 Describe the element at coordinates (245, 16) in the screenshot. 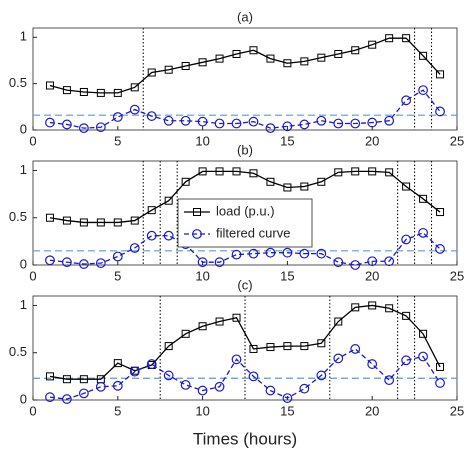

I see `panel-title: (a)` at that location.